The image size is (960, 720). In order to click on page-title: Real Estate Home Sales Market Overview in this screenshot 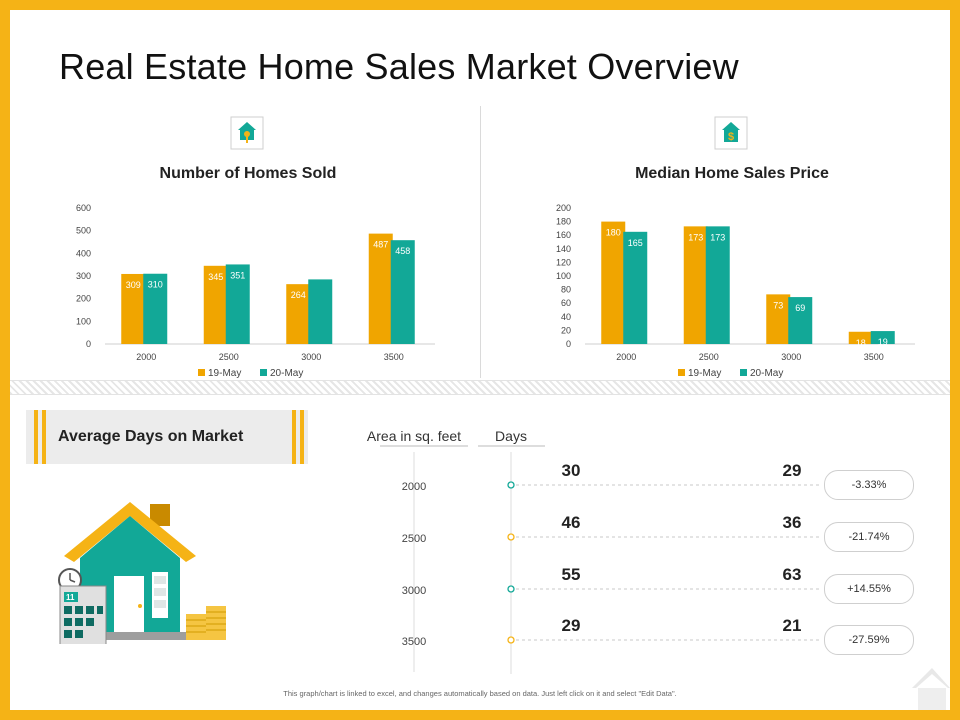, I will do `click(399, 66)`.